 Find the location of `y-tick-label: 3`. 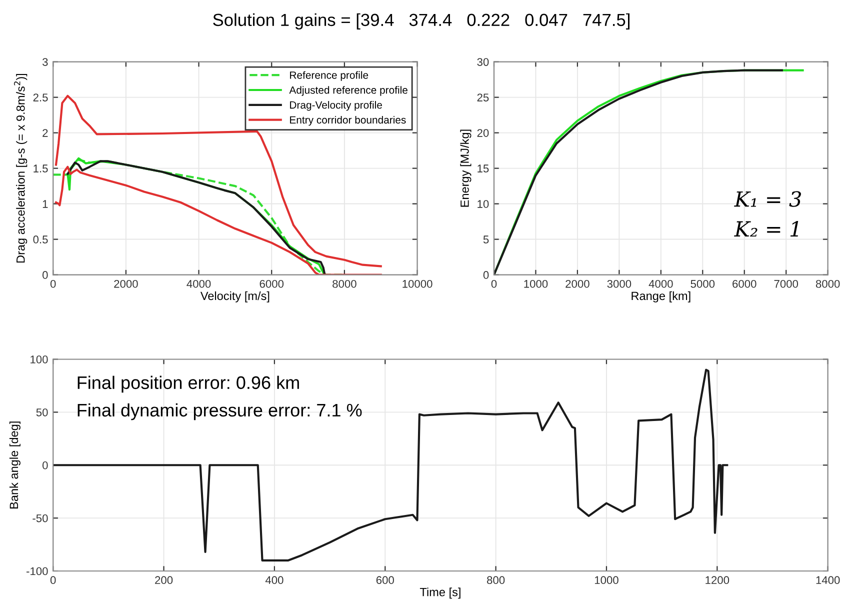

y-tick-label: 3 is located at coordinates (45, 62).